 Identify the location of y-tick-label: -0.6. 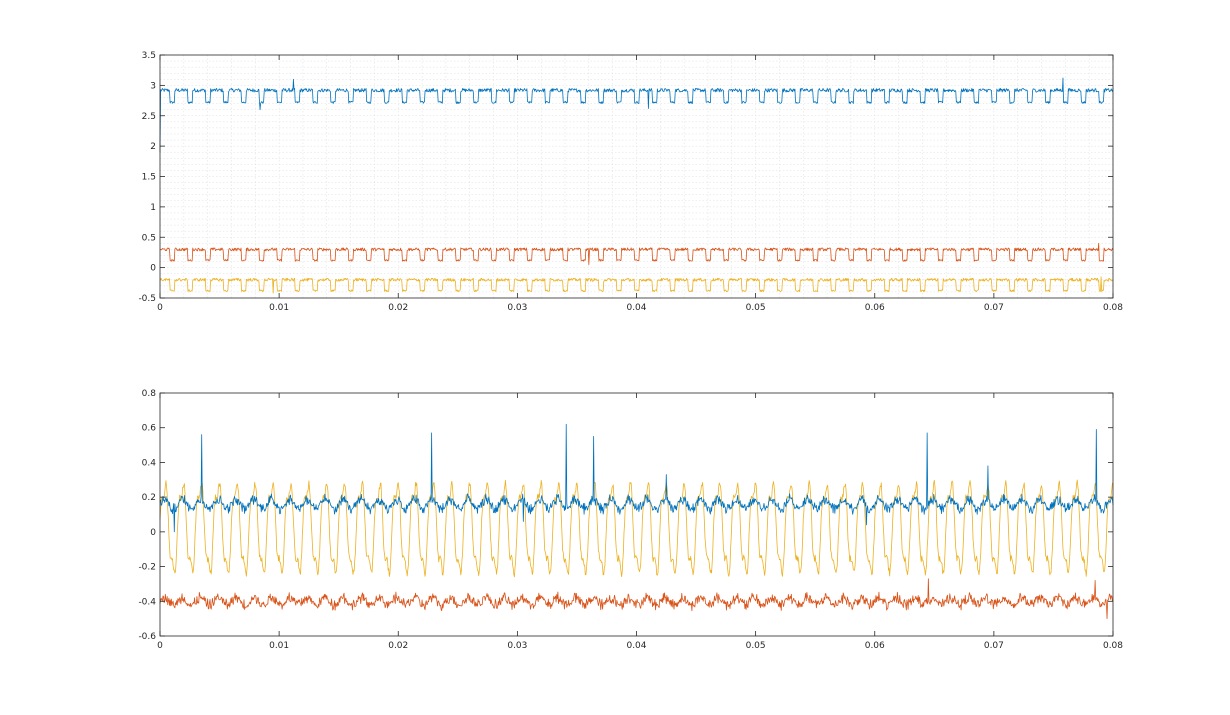
(147, 637).